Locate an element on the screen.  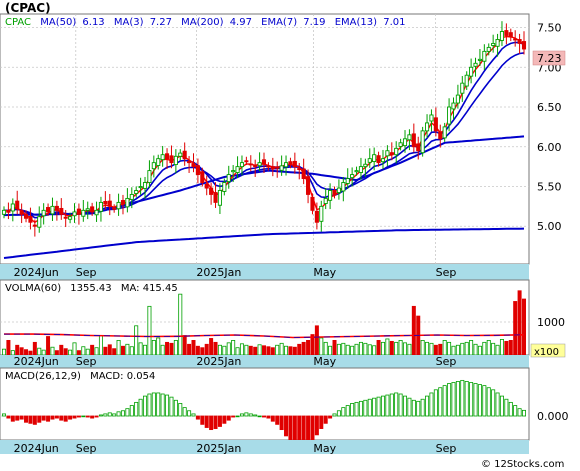
price-x-axis: 2024Jun Sep 2025Jan May Sep is located at coordinates (235, 272).